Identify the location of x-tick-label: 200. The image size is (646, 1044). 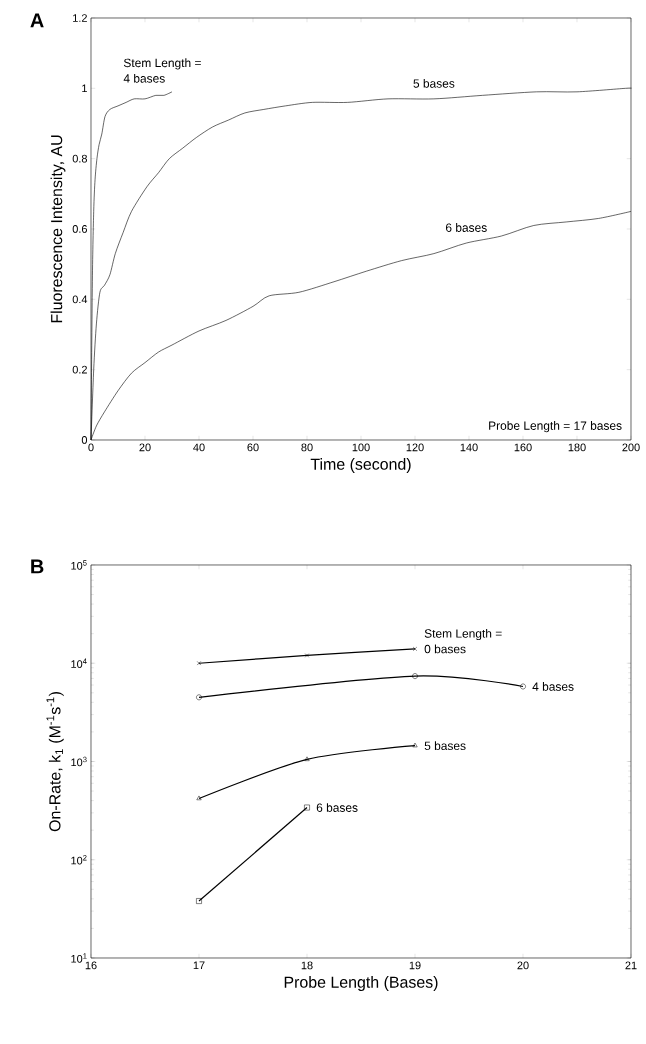
(631, 447).